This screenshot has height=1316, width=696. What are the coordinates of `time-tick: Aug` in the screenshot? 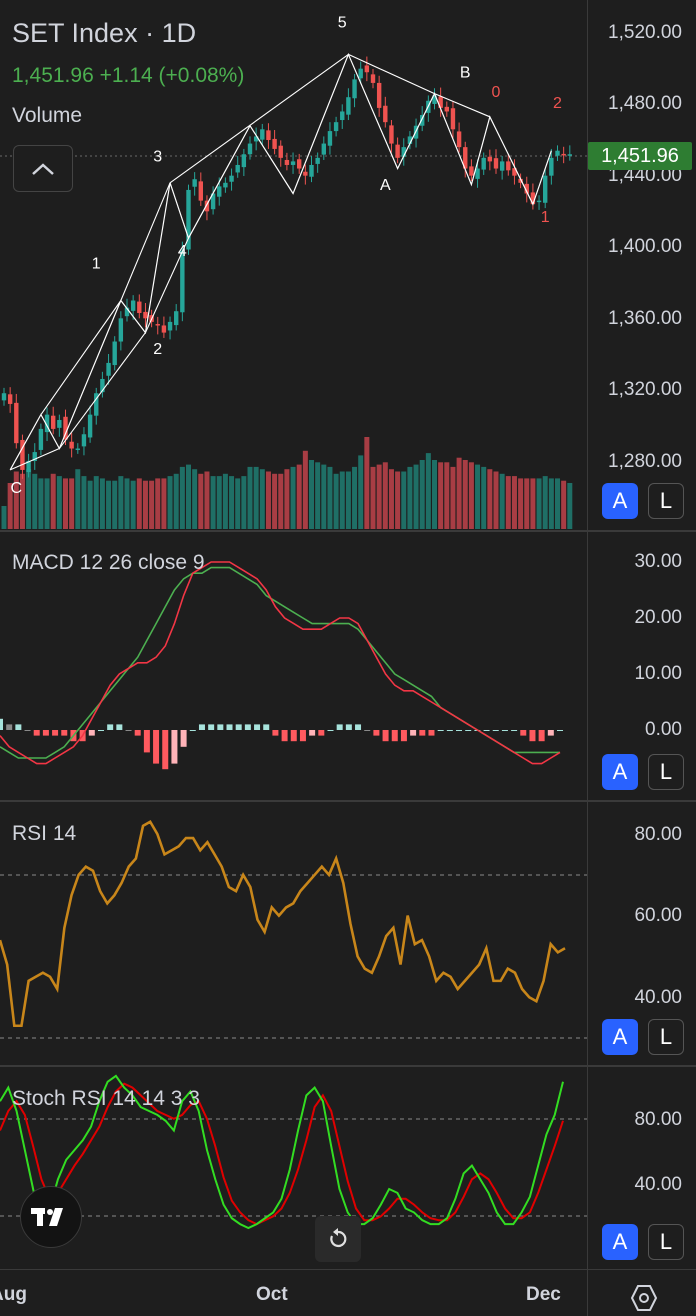 It's located at (13, 1294).